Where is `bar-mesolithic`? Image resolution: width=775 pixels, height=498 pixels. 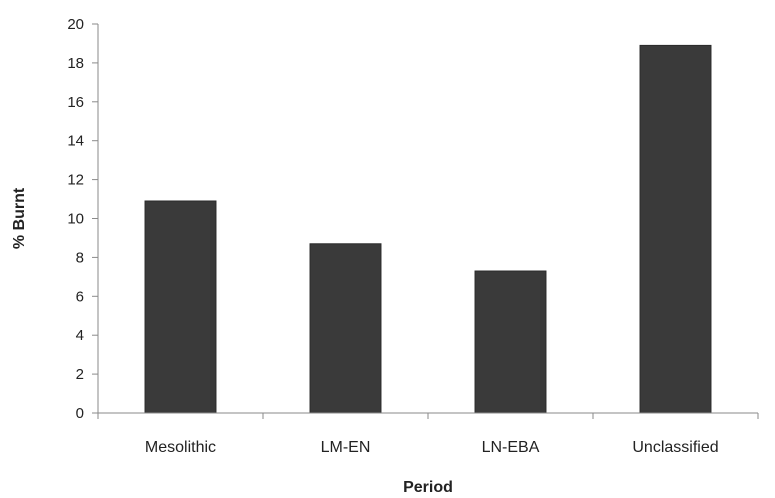
bar-mesolithic is located at coordinates (180, 307).